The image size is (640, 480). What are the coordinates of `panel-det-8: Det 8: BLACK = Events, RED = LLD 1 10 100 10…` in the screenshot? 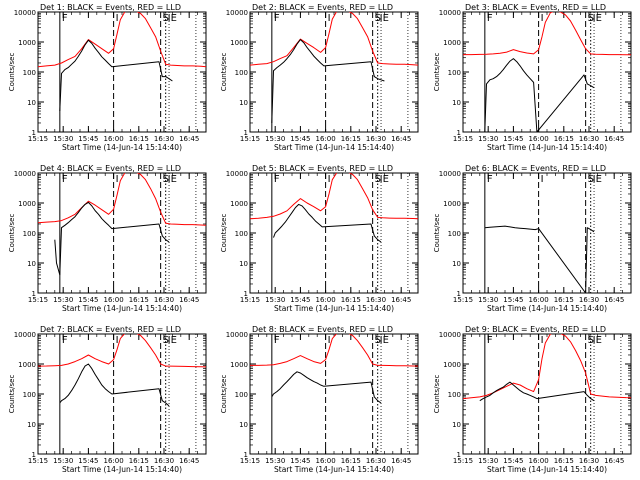 It's located at (319, 399).